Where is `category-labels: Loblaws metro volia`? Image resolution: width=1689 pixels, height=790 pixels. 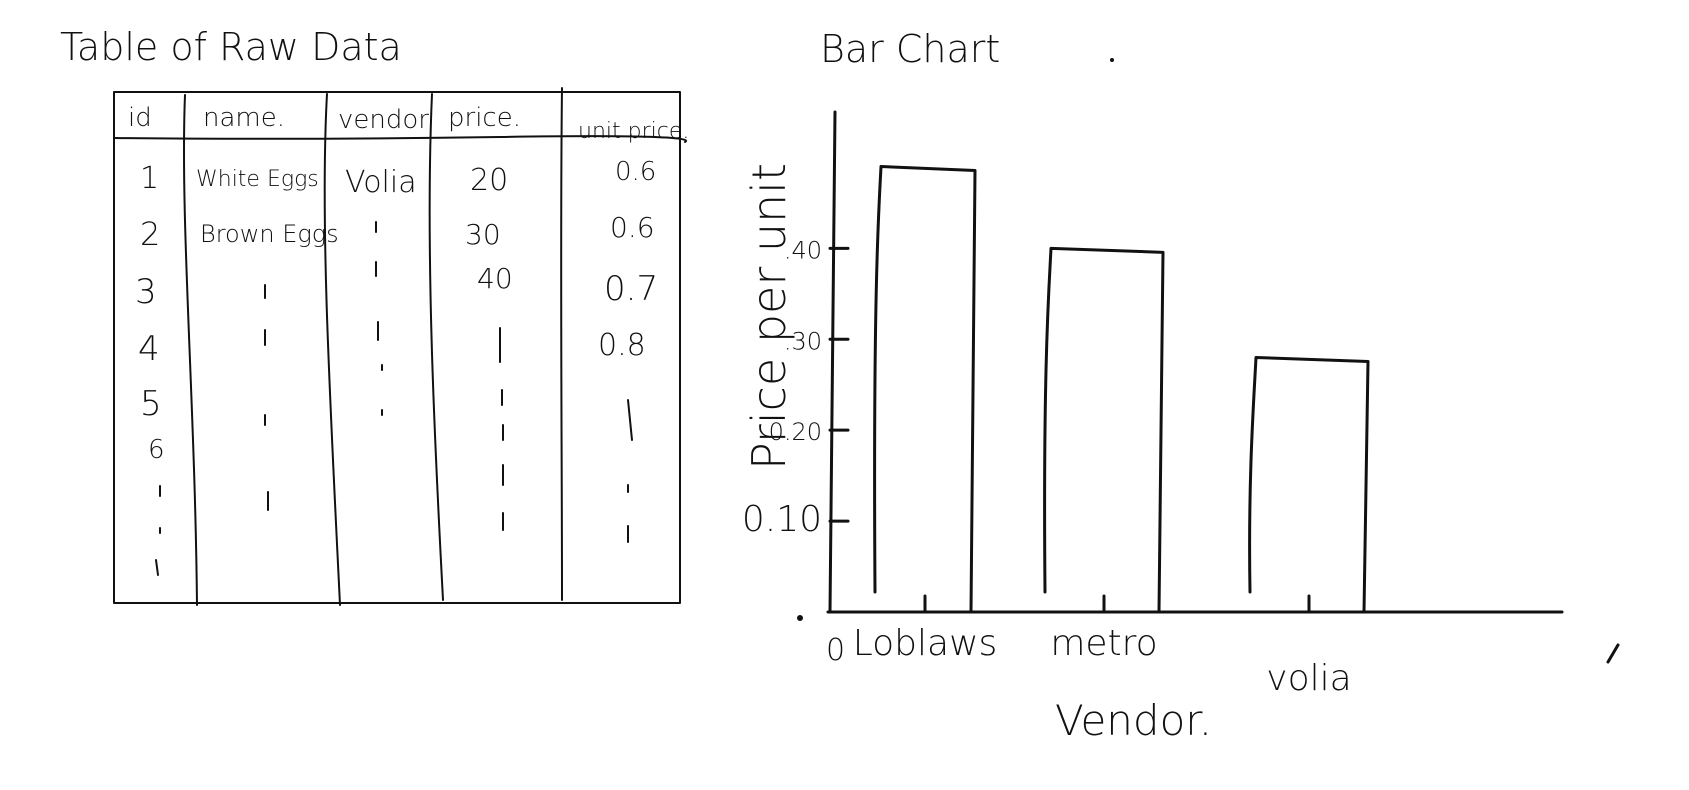
category-labels: Loblaws metro volia is located at coordinates (1102, 661).